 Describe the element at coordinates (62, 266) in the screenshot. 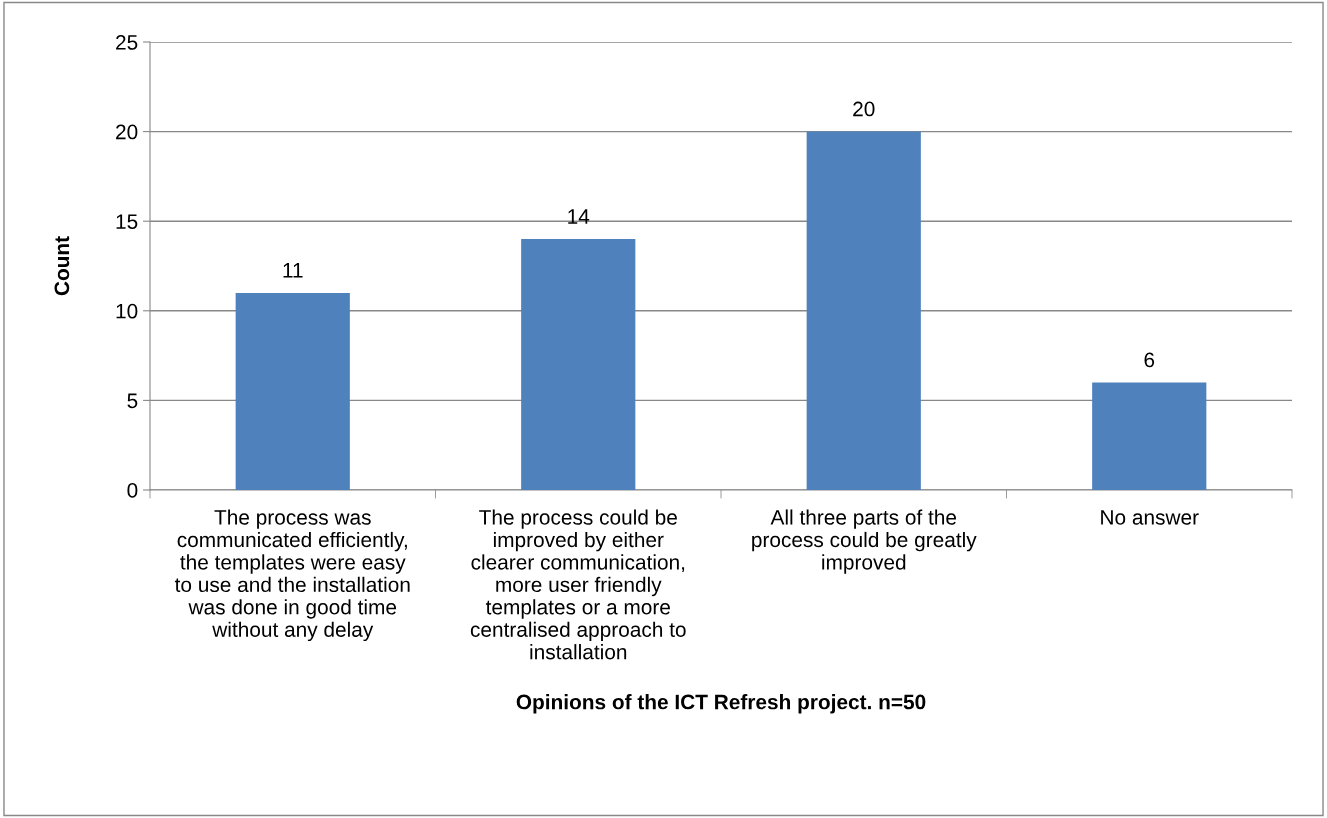

I see `y-axis-title: Count` at that location.